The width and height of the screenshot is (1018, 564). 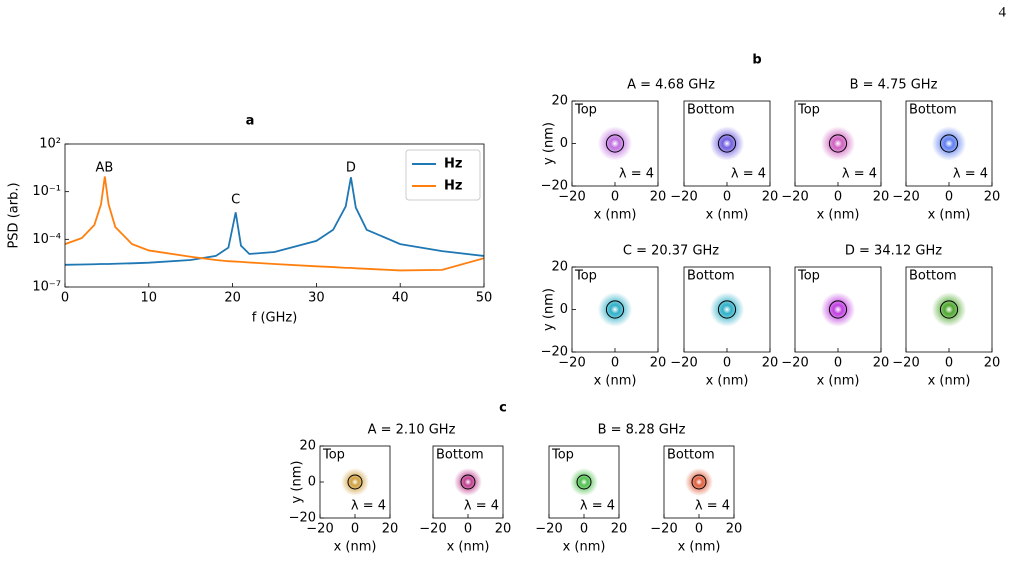 I want to click on pair-title: B = 4.75 GHz, so click(x=894, y=85).